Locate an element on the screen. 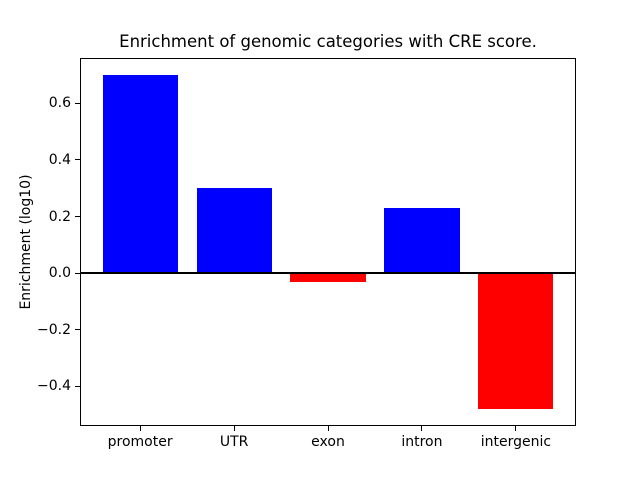  y-tick-label: 0.0 is located at coordinates (59, 273).